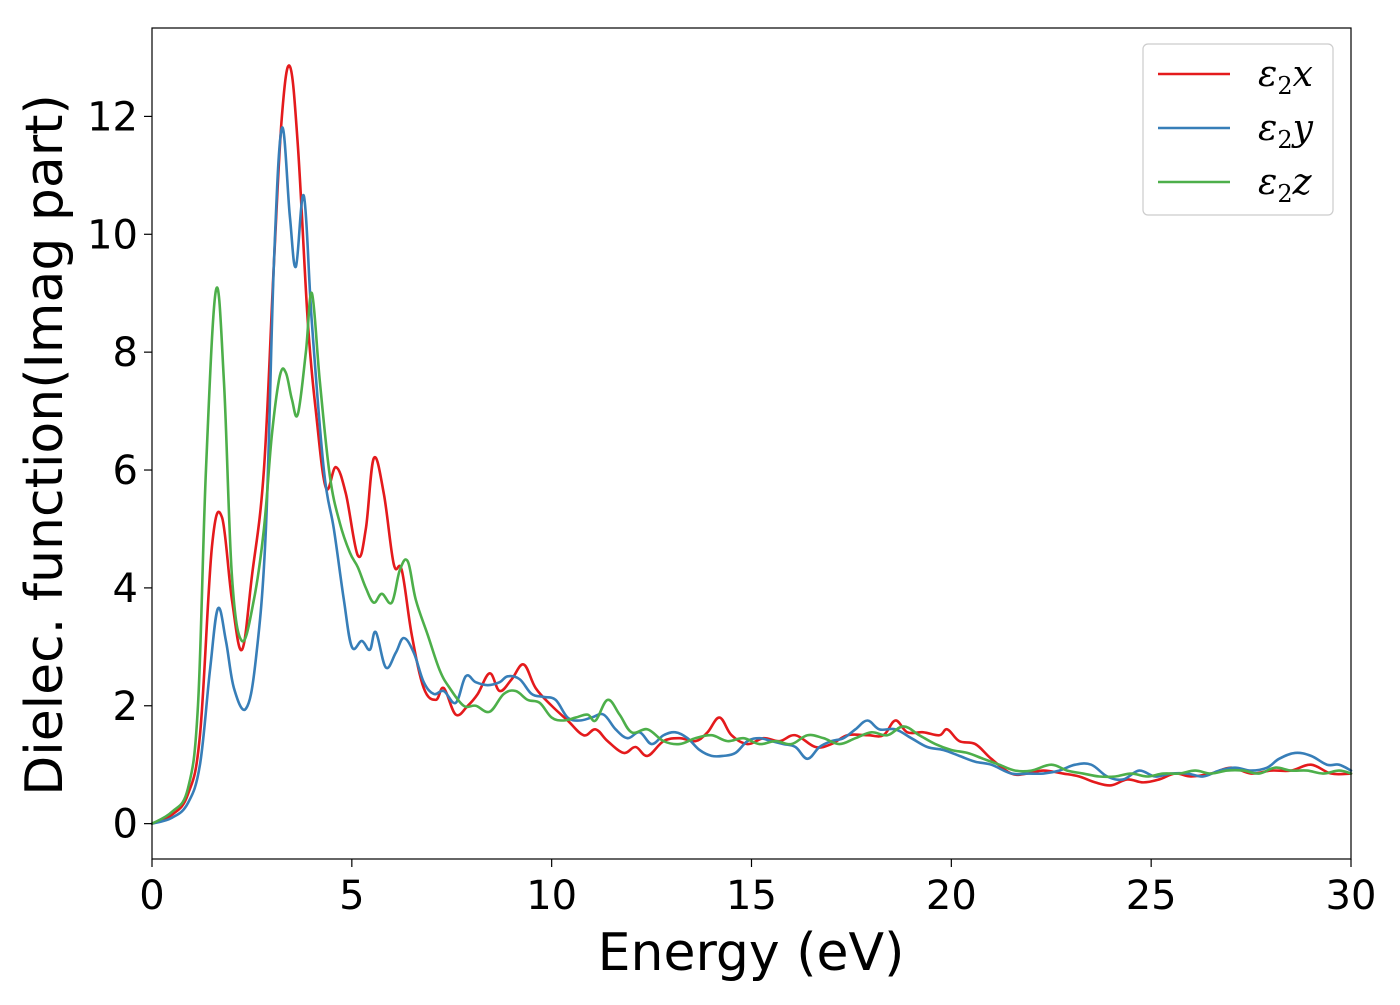  Describe the element at coordinates (551, 896) in the screenshot. I see `x-tick-label: 10` at that location.